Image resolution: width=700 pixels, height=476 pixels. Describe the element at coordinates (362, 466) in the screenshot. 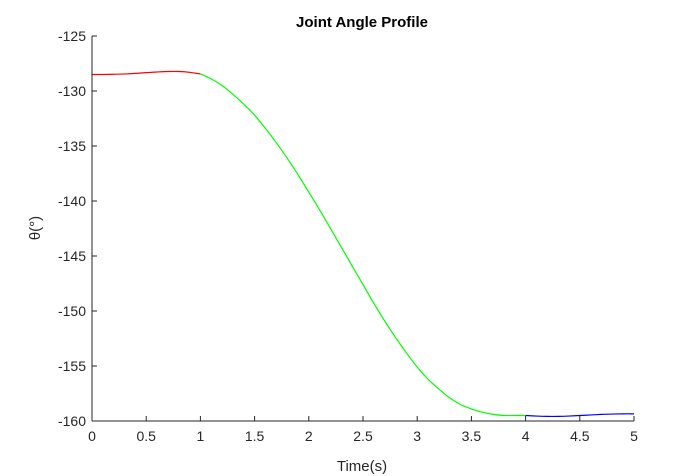

I see `x-axis-label: Time(s)` at that location.